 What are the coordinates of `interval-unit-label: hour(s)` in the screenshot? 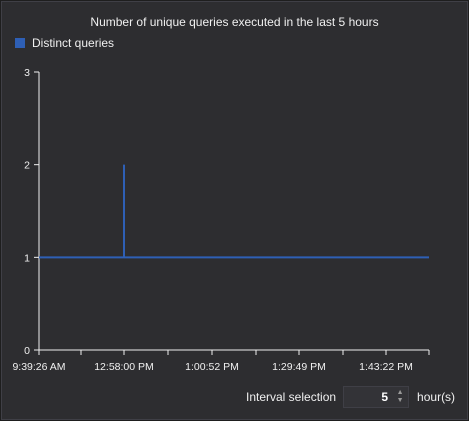 It's located at (436, 396).